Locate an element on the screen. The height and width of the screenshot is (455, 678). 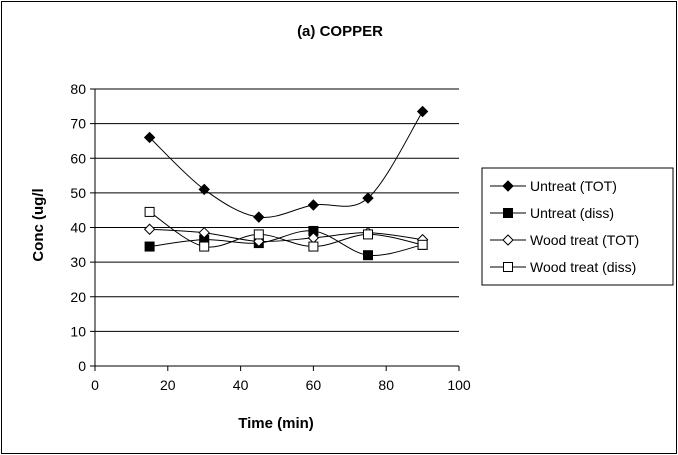
y-tick-label: 10 is located at coordinates (78, 331).